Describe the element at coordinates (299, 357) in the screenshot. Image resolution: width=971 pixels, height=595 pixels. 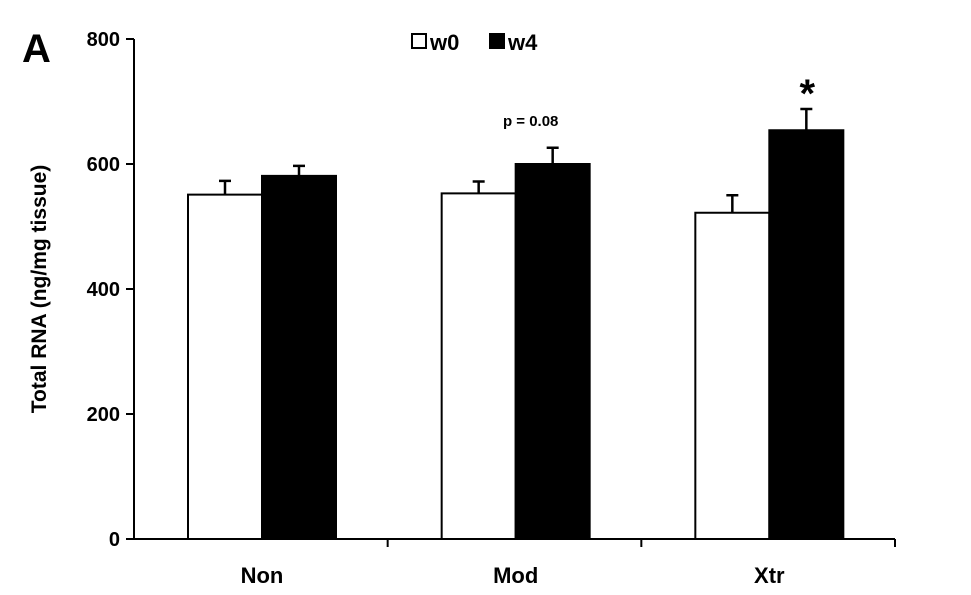
I see `bar-w4-non` at that location.